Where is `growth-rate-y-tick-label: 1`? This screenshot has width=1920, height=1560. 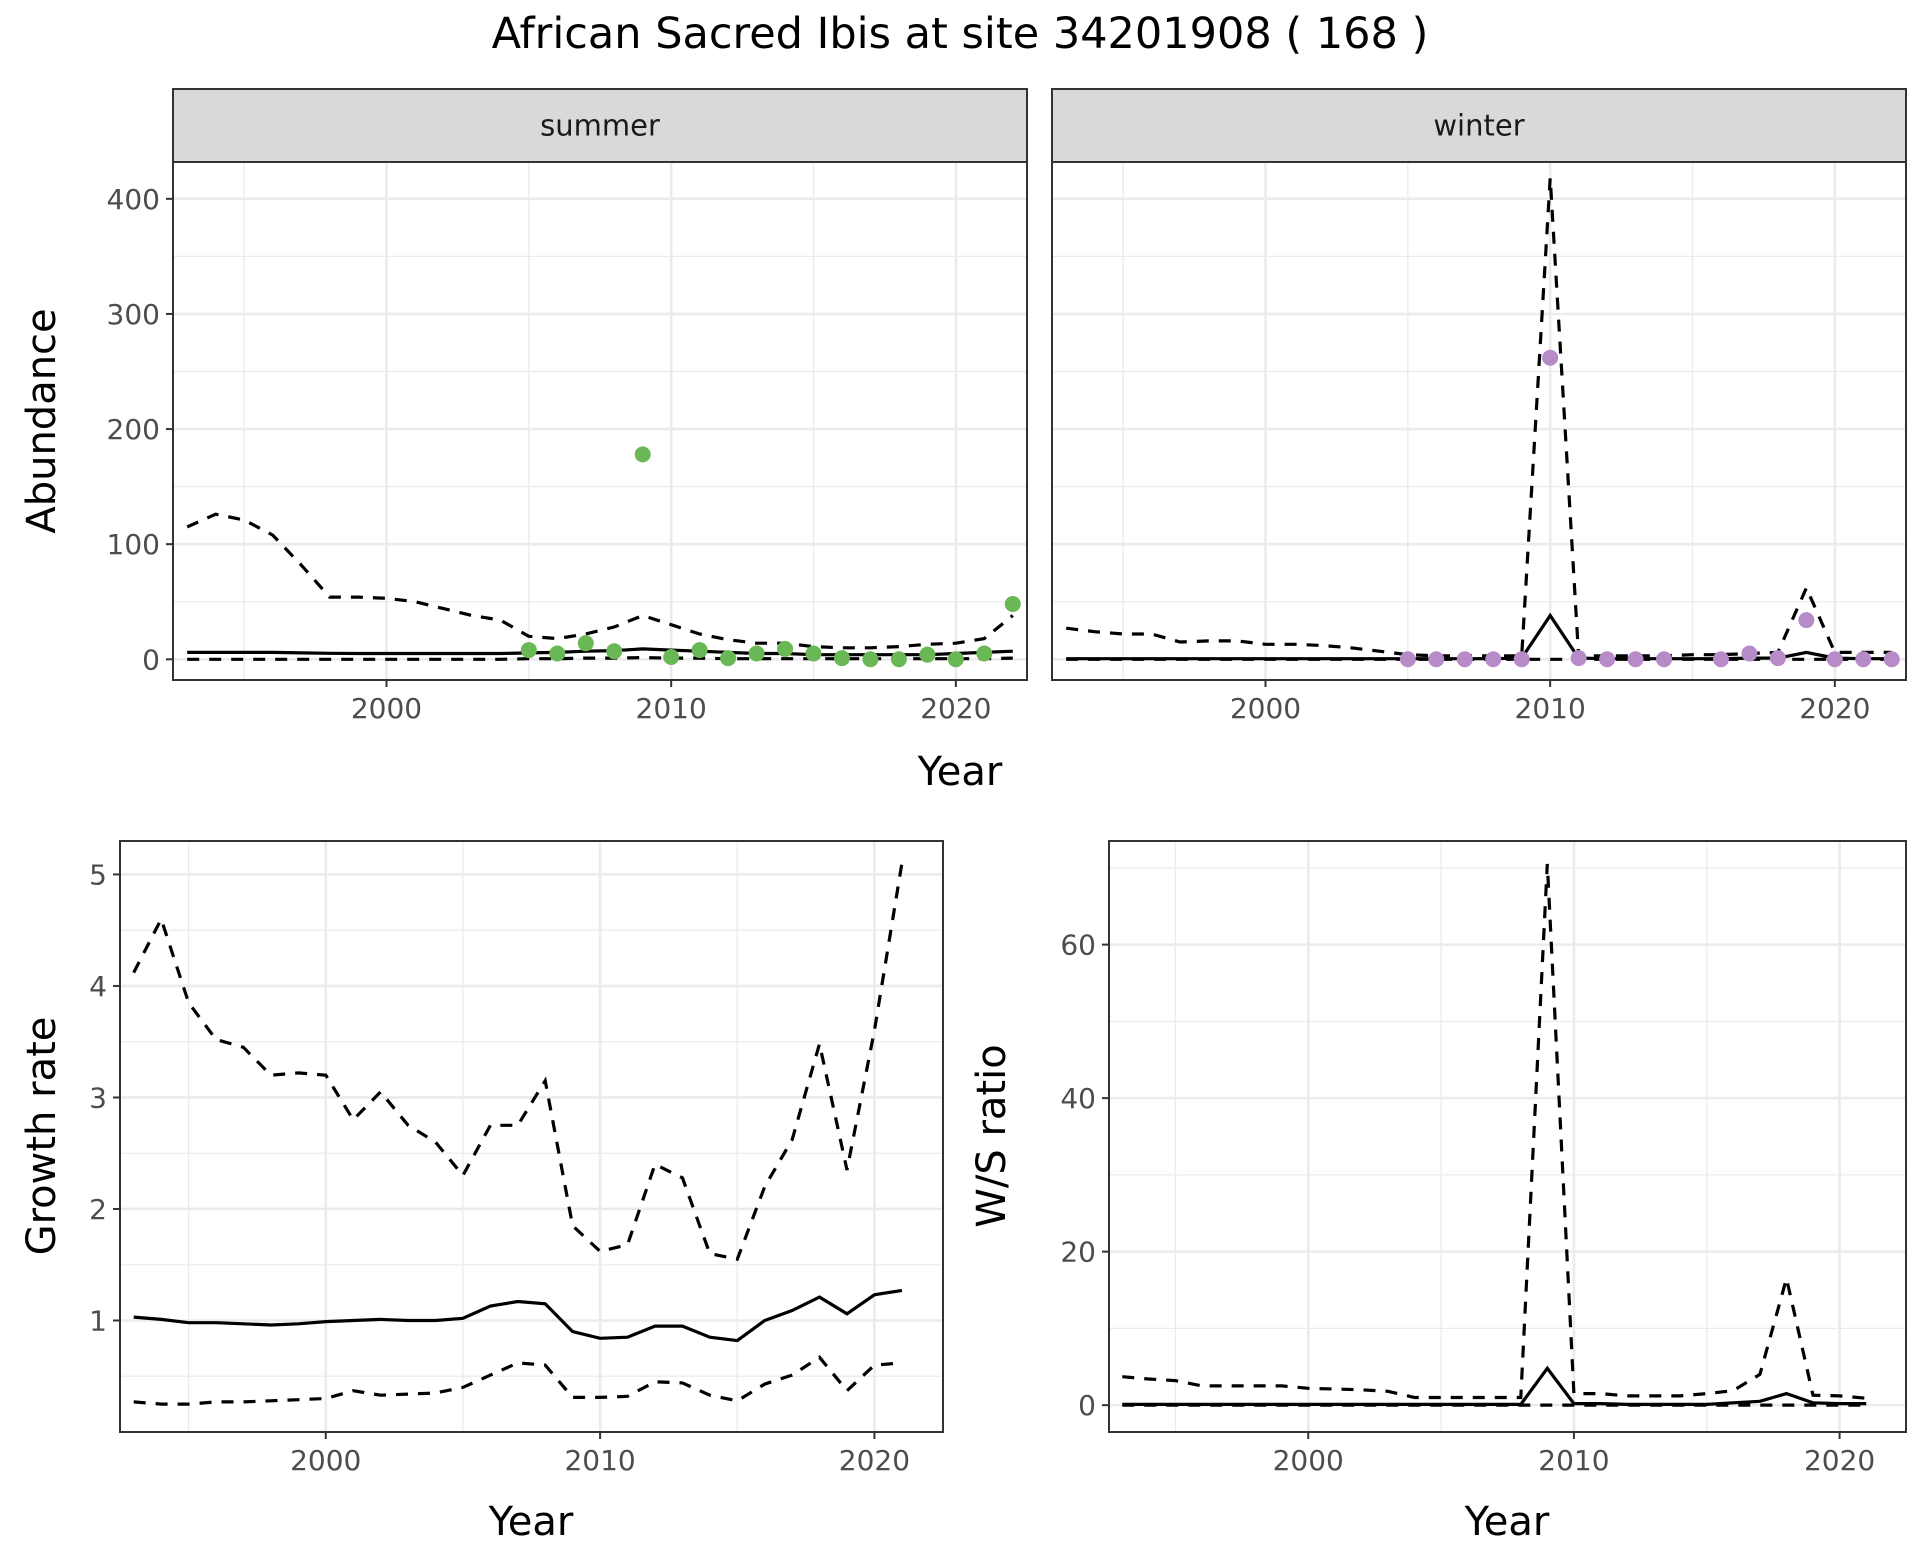 growth-rate-y-tick-label: 1 is located at coordinates (98, 1320).